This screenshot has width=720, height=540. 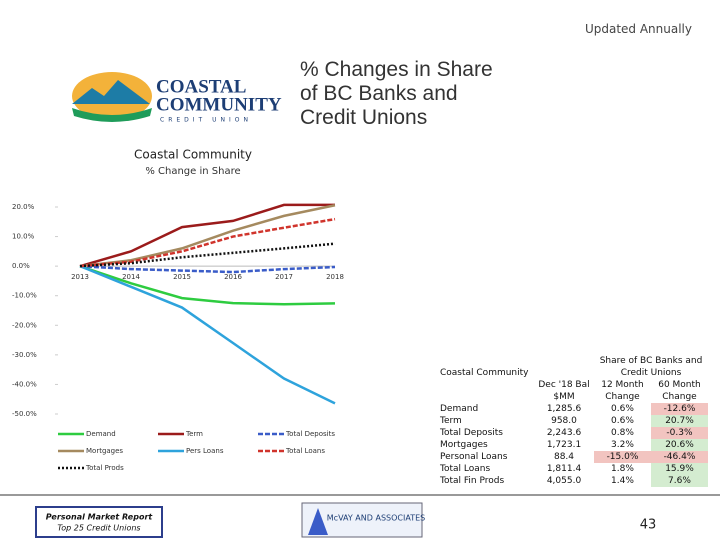 I want to click on report-badge, so click(x=99, y=522).